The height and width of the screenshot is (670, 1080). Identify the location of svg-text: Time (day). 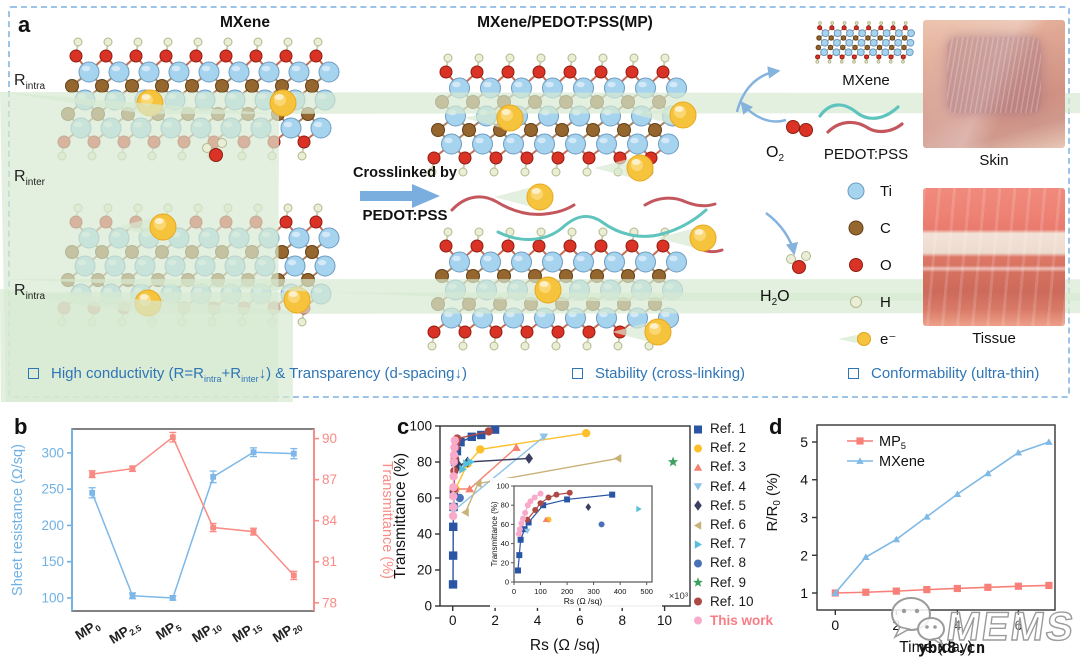
(936, 647).